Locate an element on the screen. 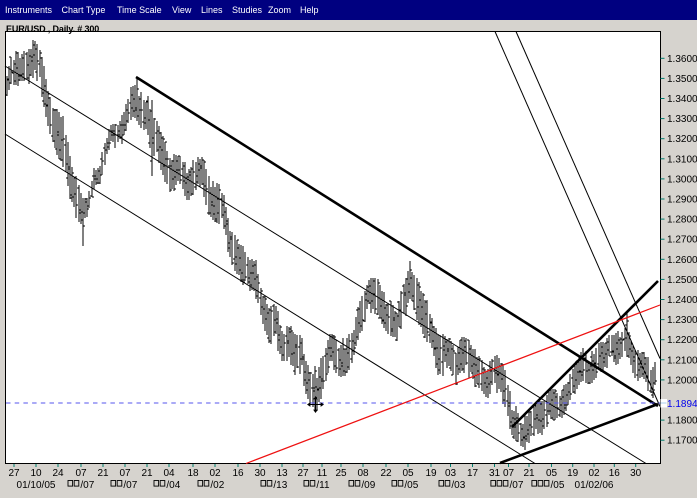  svg-text: 1.3300 is located at coordinates (682, 119).